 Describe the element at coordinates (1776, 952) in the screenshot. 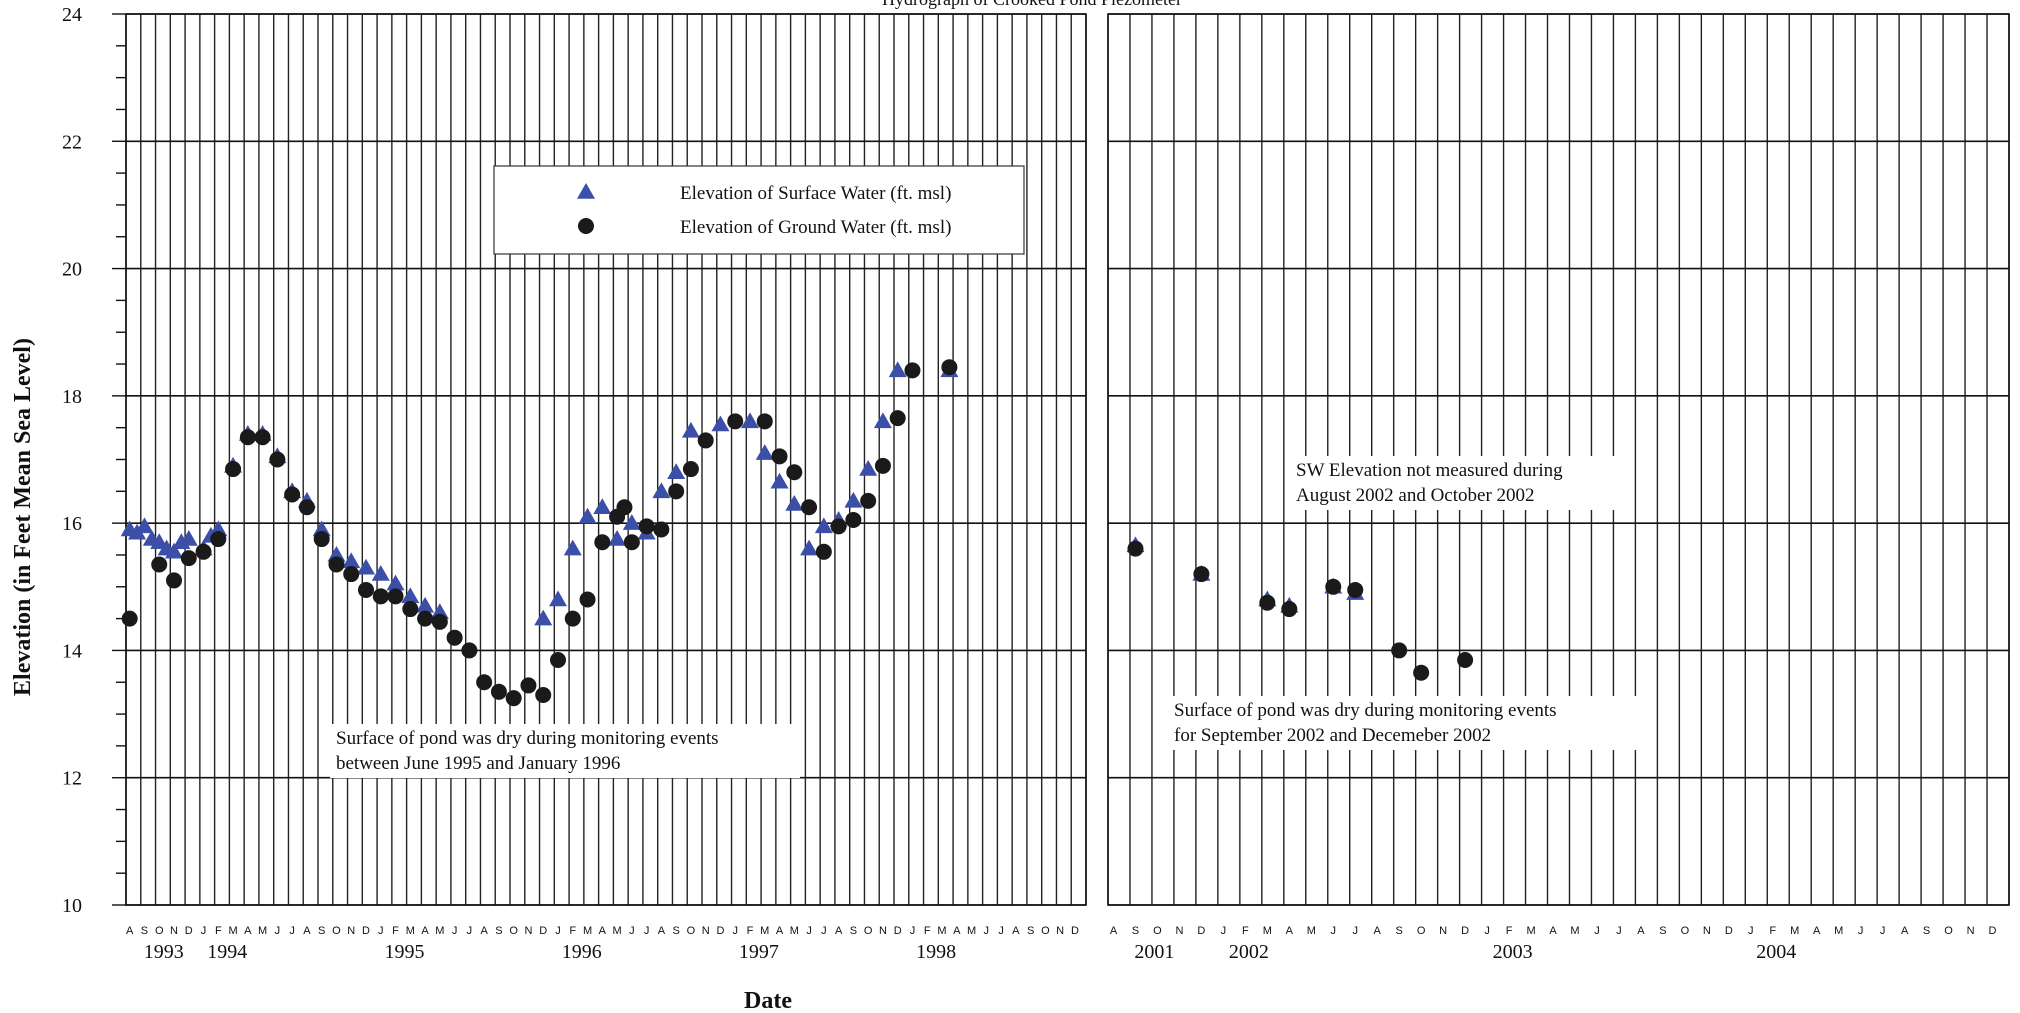

I see `year-tick-label: 2004` at that location.